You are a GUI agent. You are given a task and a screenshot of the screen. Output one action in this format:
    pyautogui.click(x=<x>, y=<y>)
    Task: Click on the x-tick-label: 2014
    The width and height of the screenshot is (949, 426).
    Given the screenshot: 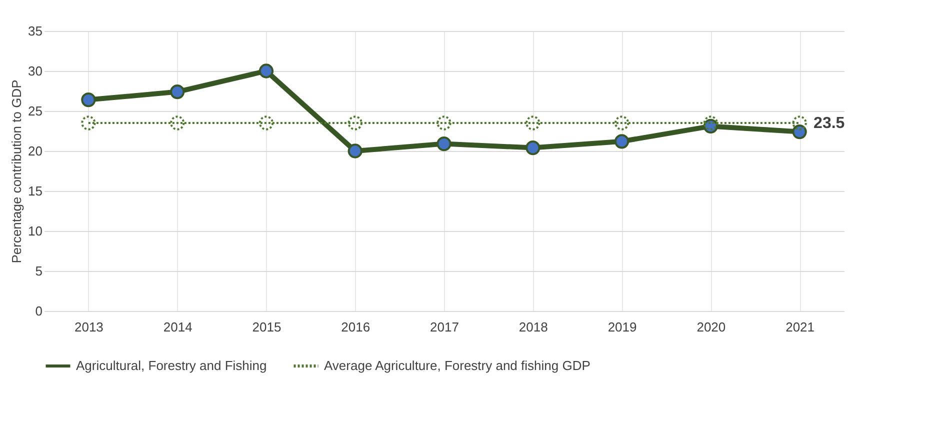 What is the action you would take?
    pyautogui.click(x=177, y=327)
    